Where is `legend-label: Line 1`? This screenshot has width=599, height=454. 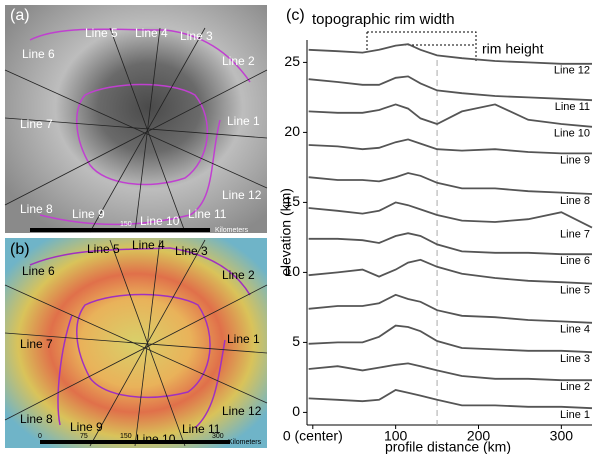
legend-label: Line 1 is located at coordinates (575, 415).